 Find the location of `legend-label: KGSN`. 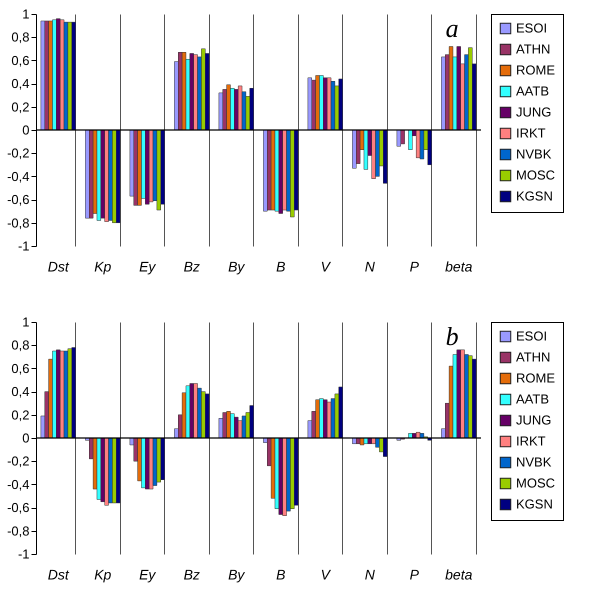

legend-label: KGSN is located at coordinates (534, 504).